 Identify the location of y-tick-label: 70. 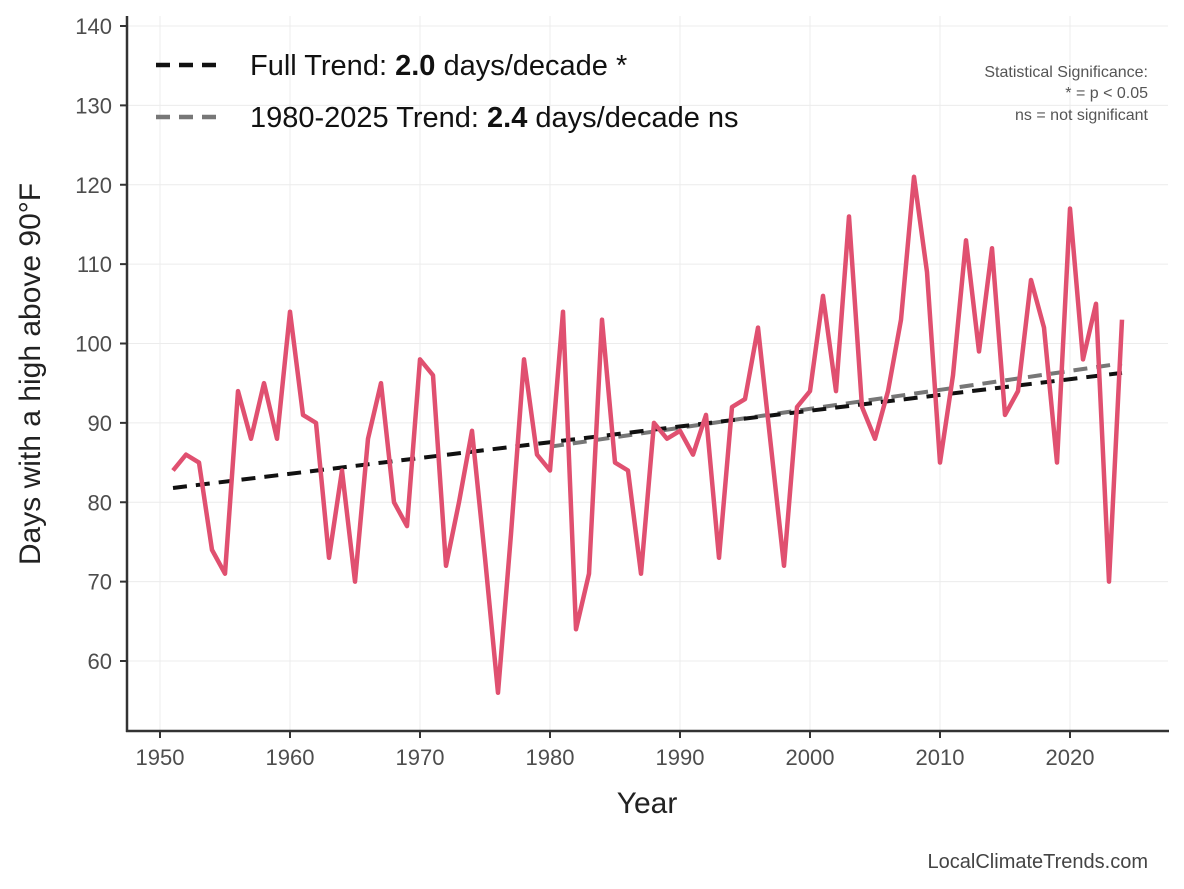
(100, 582).